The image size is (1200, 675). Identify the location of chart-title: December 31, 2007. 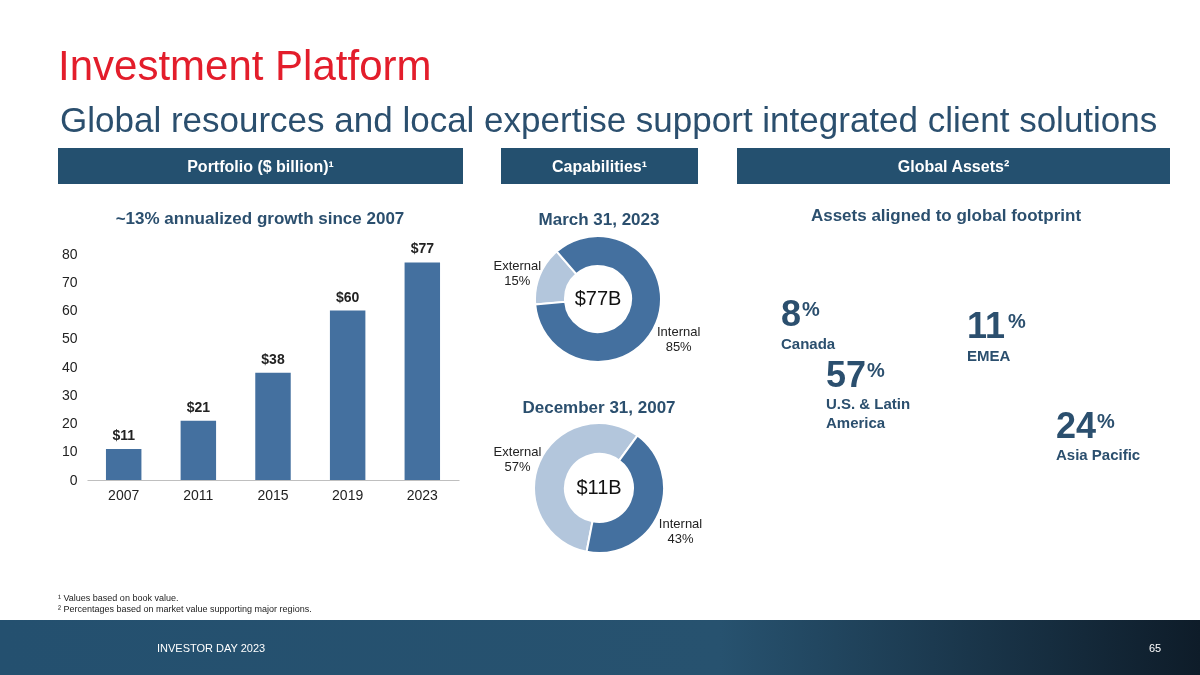
(599, 407).